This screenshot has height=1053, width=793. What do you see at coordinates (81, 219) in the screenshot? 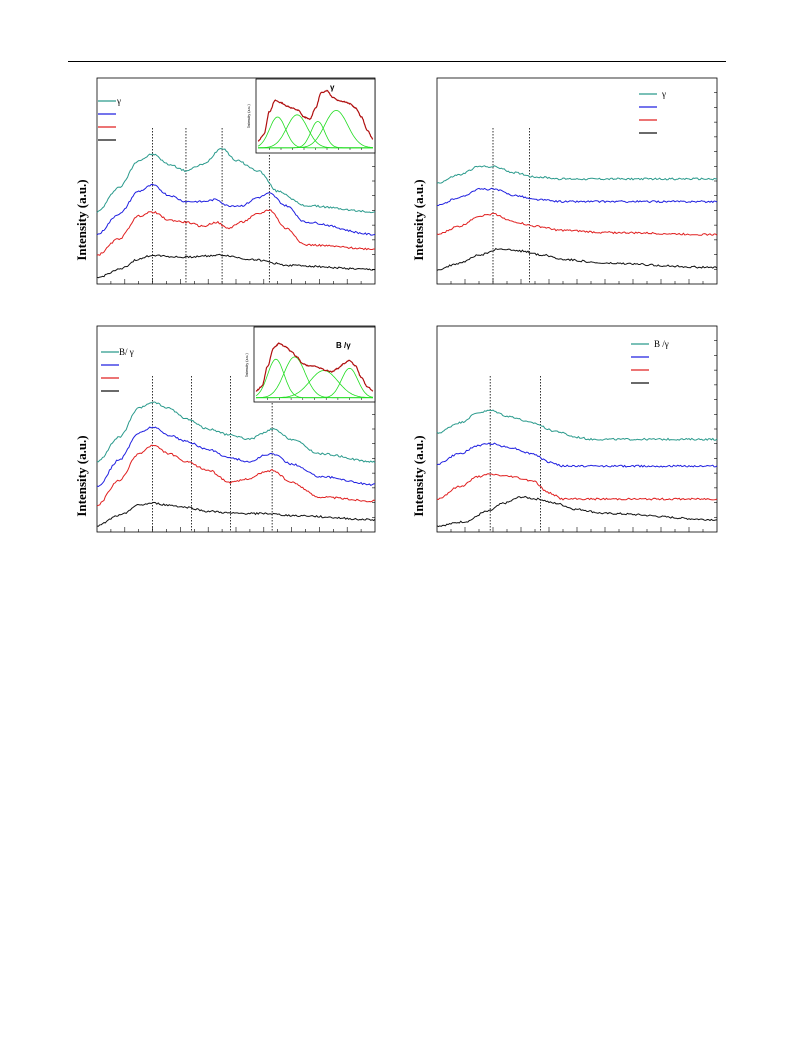
I see `chart-1-ylabel: Intensity (a.u.)` at bounding box center [81, 219].